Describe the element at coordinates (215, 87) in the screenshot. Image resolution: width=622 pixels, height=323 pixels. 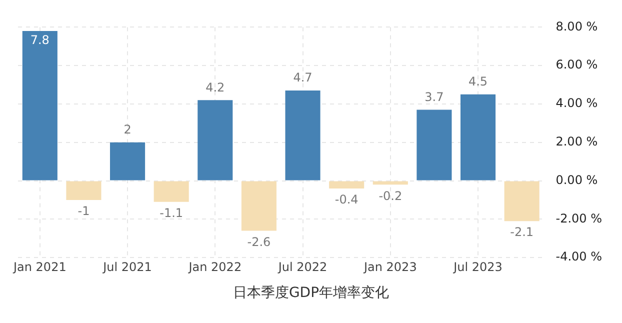
I see `data-label: 4.2` at that location.